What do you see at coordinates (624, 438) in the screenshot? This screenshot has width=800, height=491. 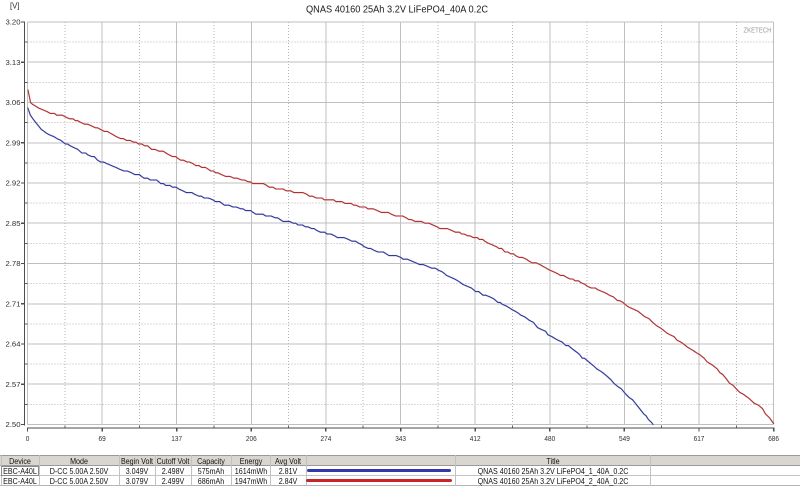 I see `svg-text: 549` at bounding box center [624, 438].